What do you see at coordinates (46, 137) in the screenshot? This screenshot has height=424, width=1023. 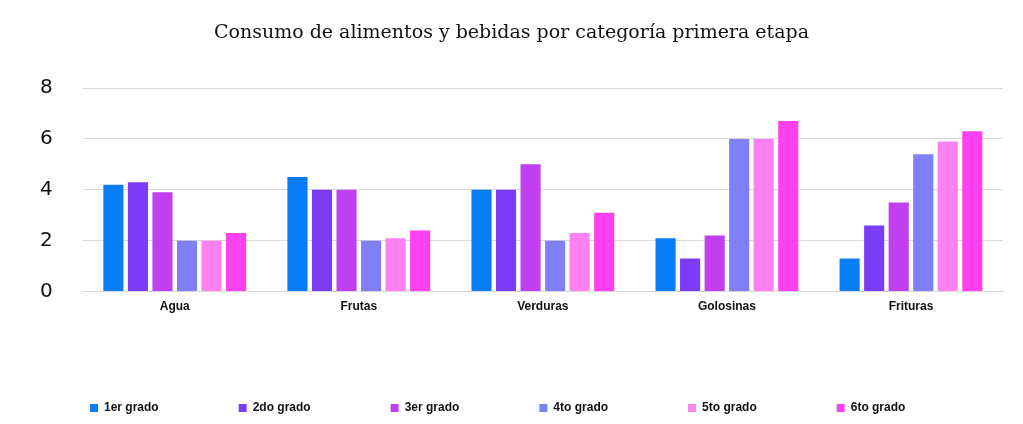 I see `y-tick-label: 6` at bounding box center [46, 137].